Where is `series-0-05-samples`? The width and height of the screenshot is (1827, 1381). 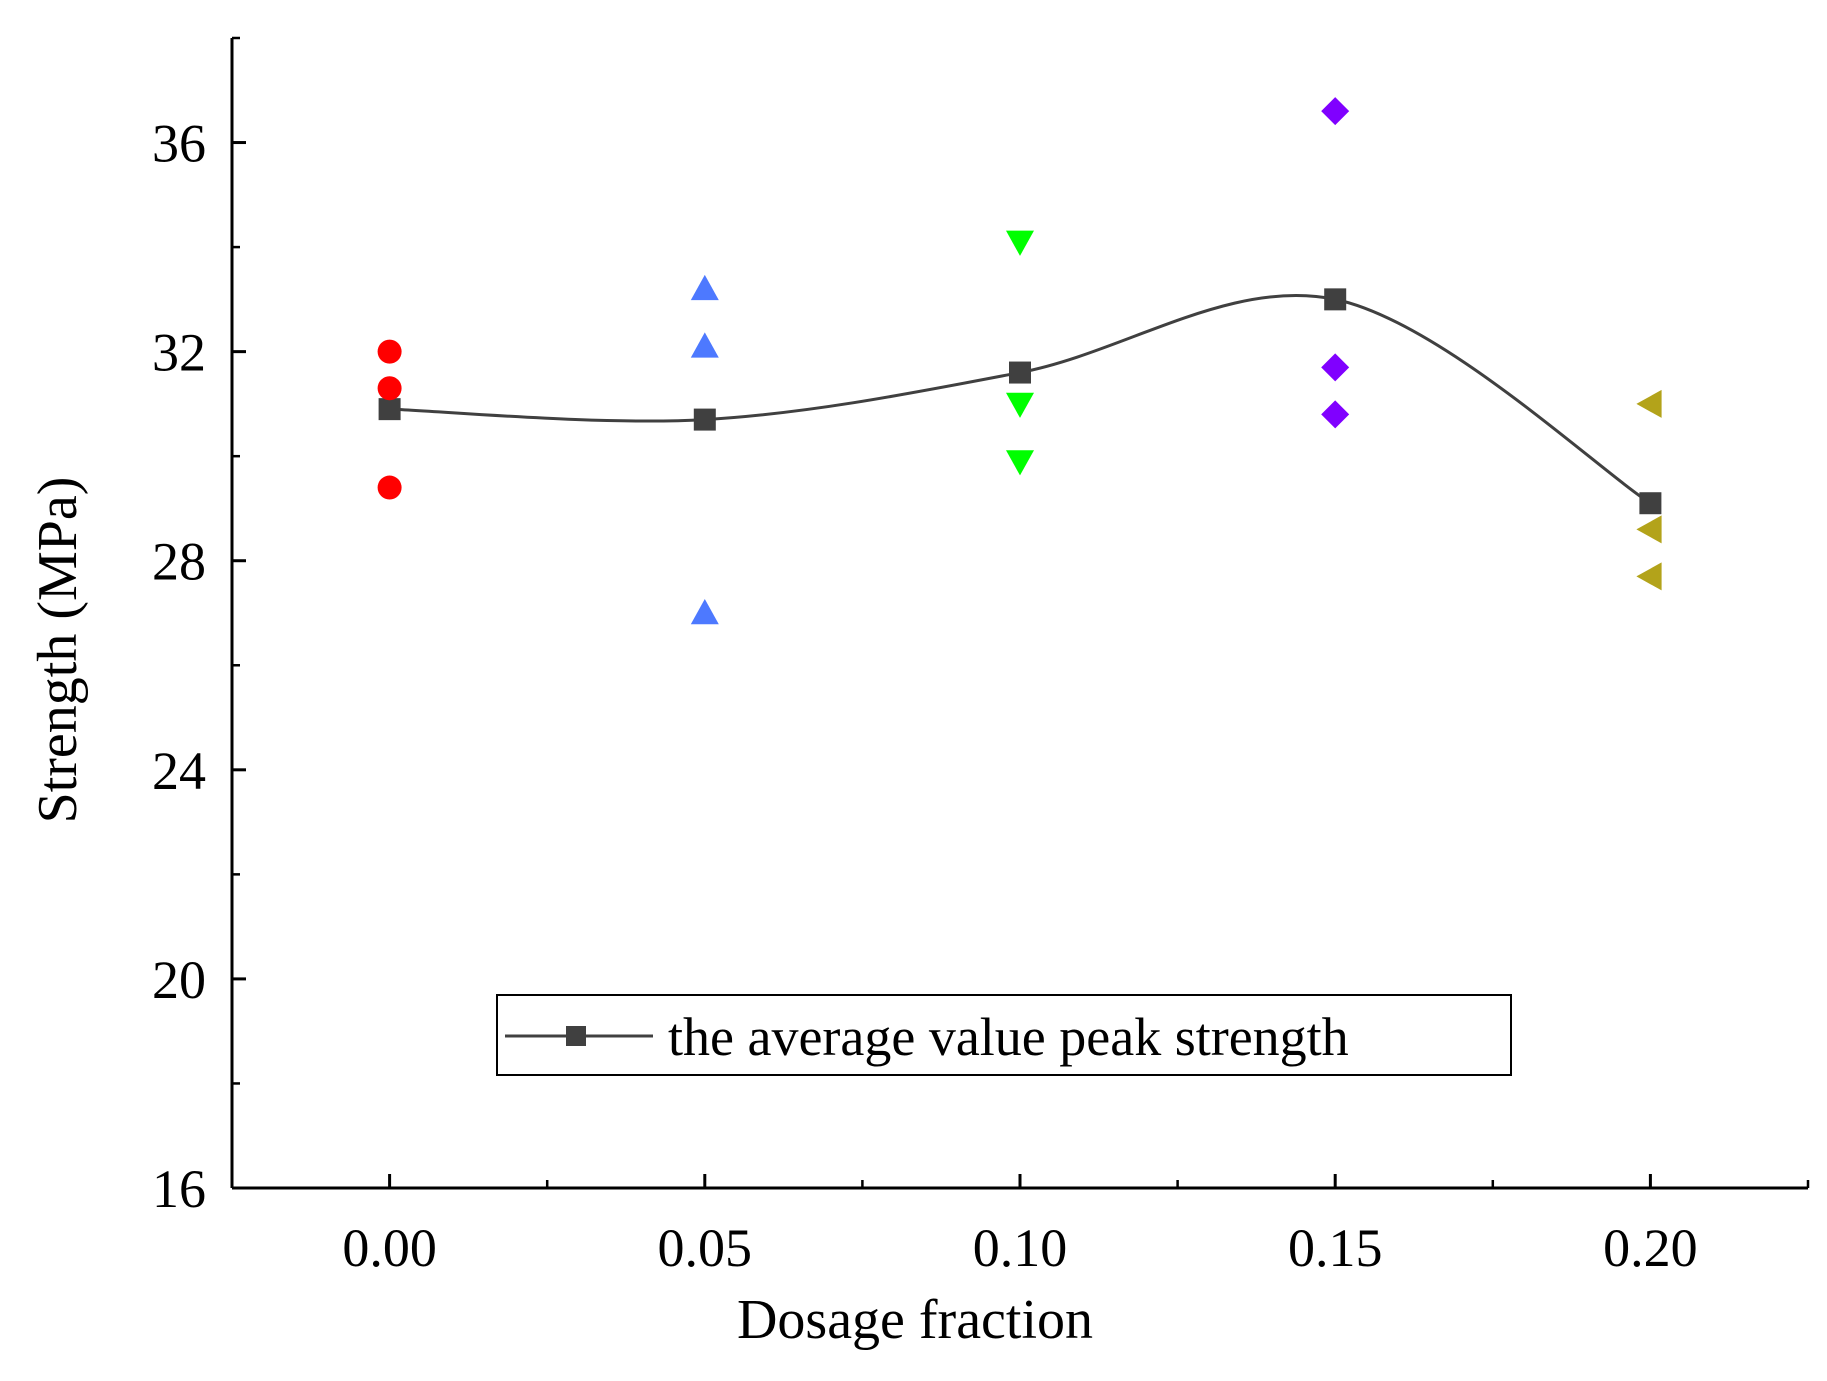 series-0-05-samples is located at coordinates (704, 449).